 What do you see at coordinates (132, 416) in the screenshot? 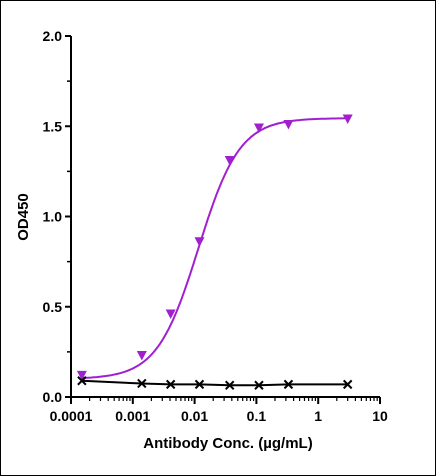
I see `x-tick-label: 0.001` at bounding box center [132, 416].